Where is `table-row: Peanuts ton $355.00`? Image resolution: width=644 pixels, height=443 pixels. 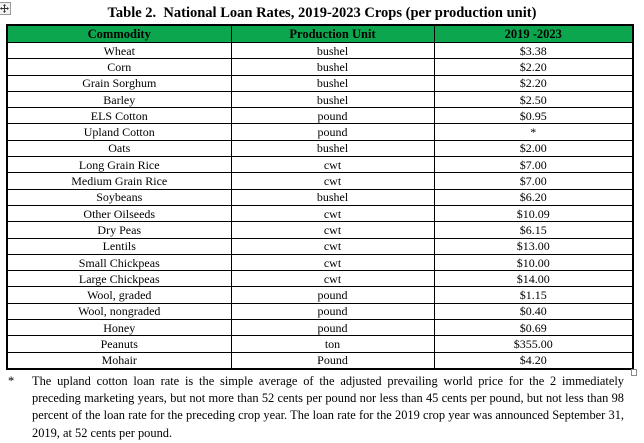 table-row: Peanuts ton $355.00 is located at coordinates (320, 344).